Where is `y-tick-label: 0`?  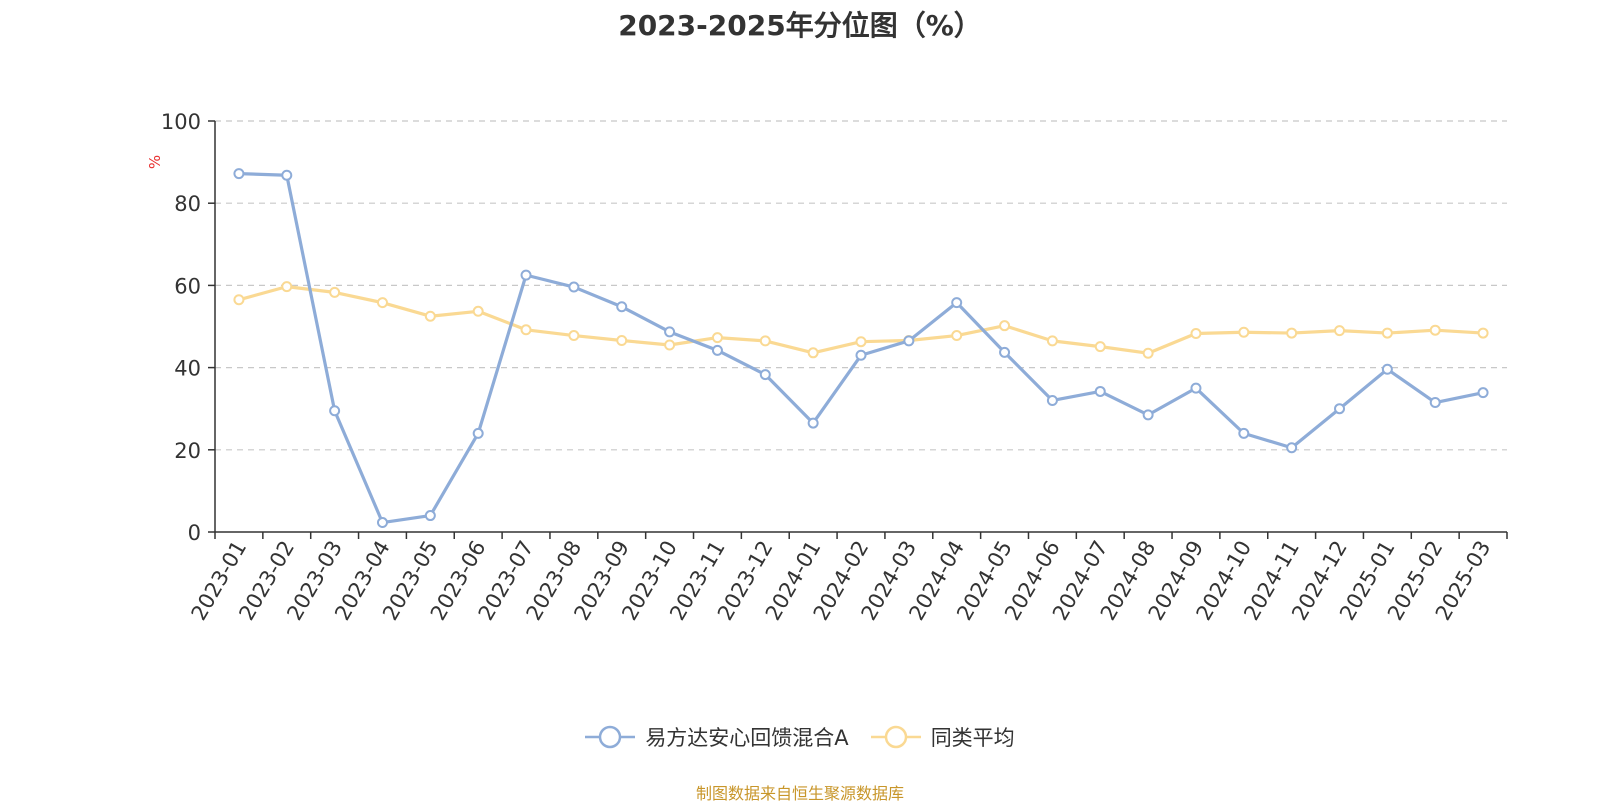
y-tick-label: 0 is located at coordinates (194, 533).